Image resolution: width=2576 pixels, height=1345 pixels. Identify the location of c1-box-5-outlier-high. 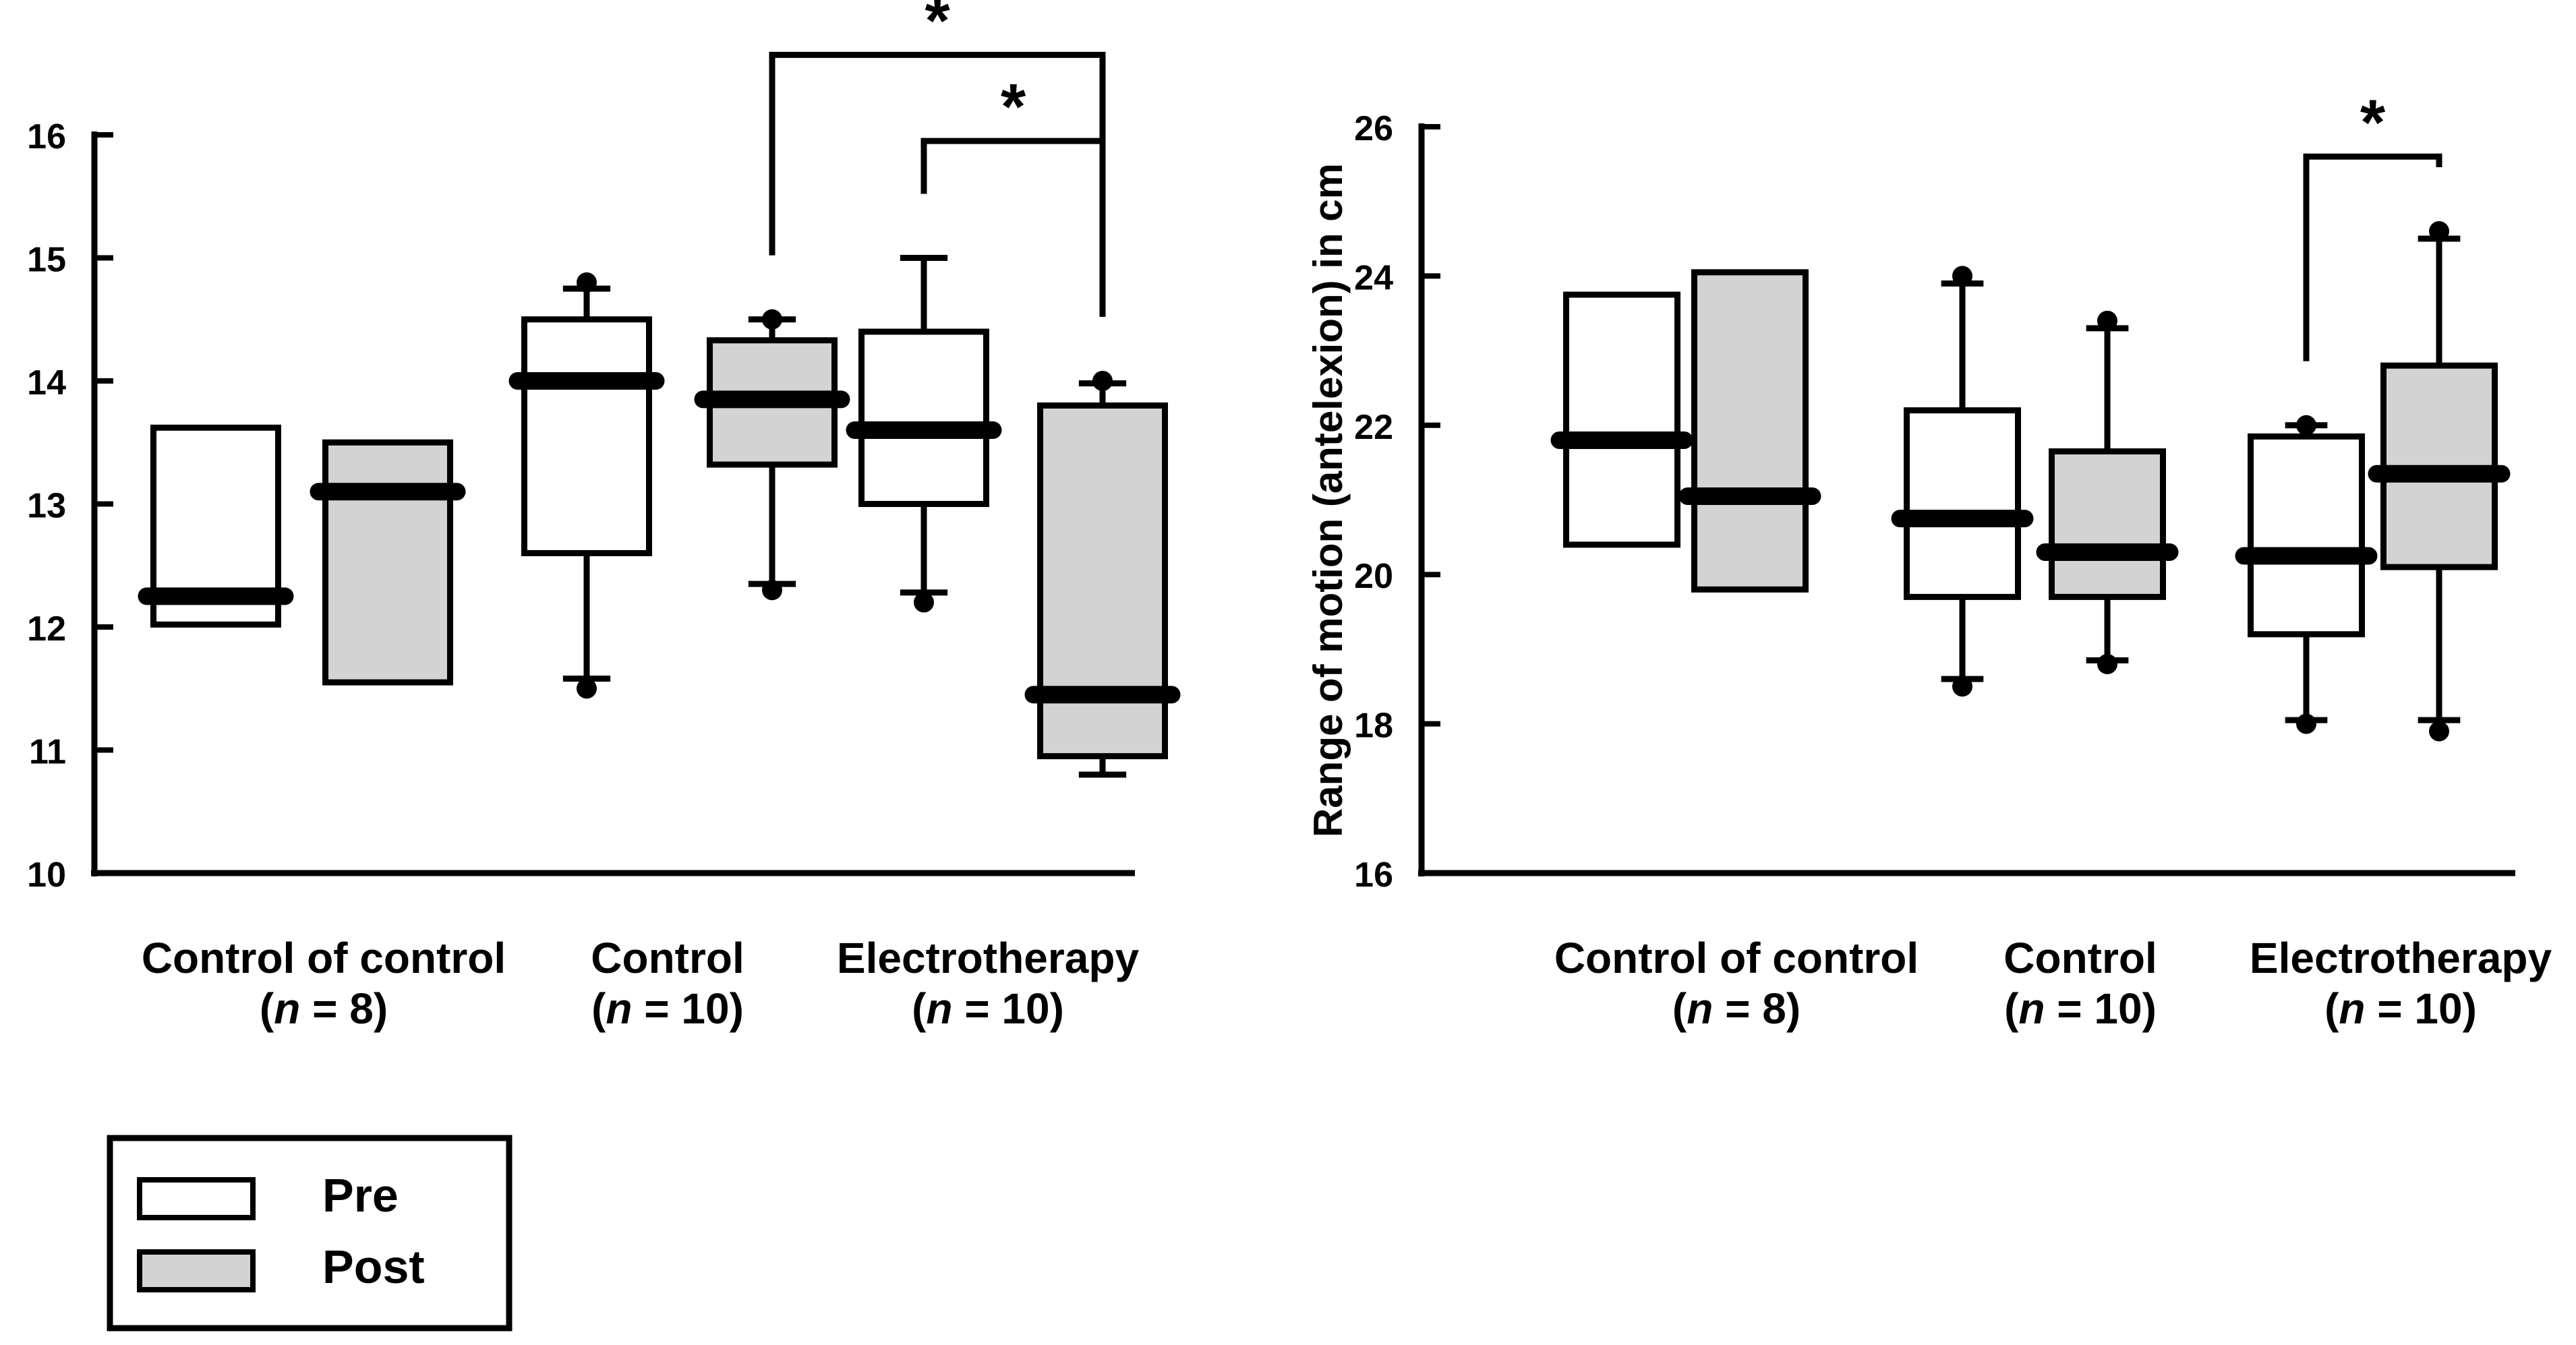
(2439, 231).